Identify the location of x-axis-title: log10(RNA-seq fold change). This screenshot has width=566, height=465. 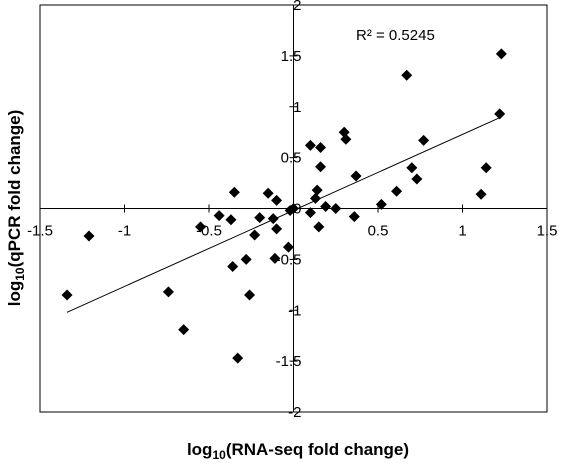
(298, 451).